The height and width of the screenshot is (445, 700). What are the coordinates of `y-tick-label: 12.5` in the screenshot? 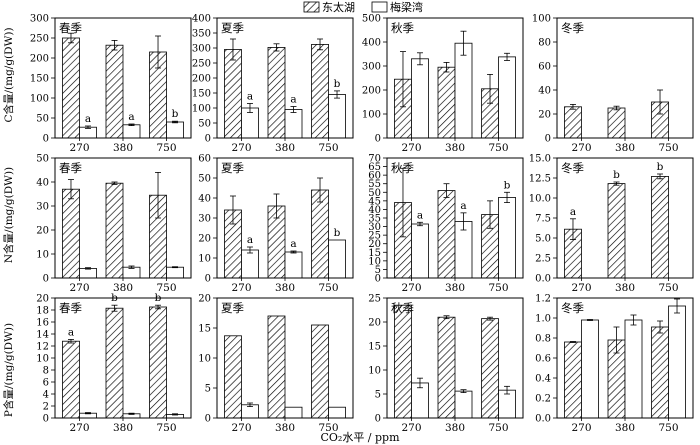 It's located at (540, 179).